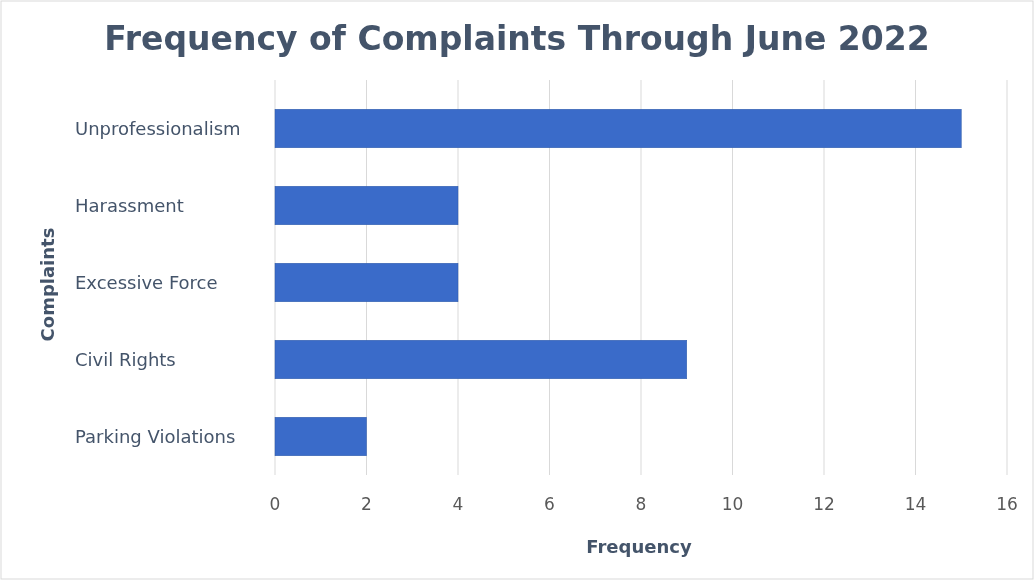 This screenshot has height=580, width=1034. What do you see at coordinates (155, 436) in the screenshot?
I see `y-tick-label: Parking Violations` at bounding box center [155, 436].